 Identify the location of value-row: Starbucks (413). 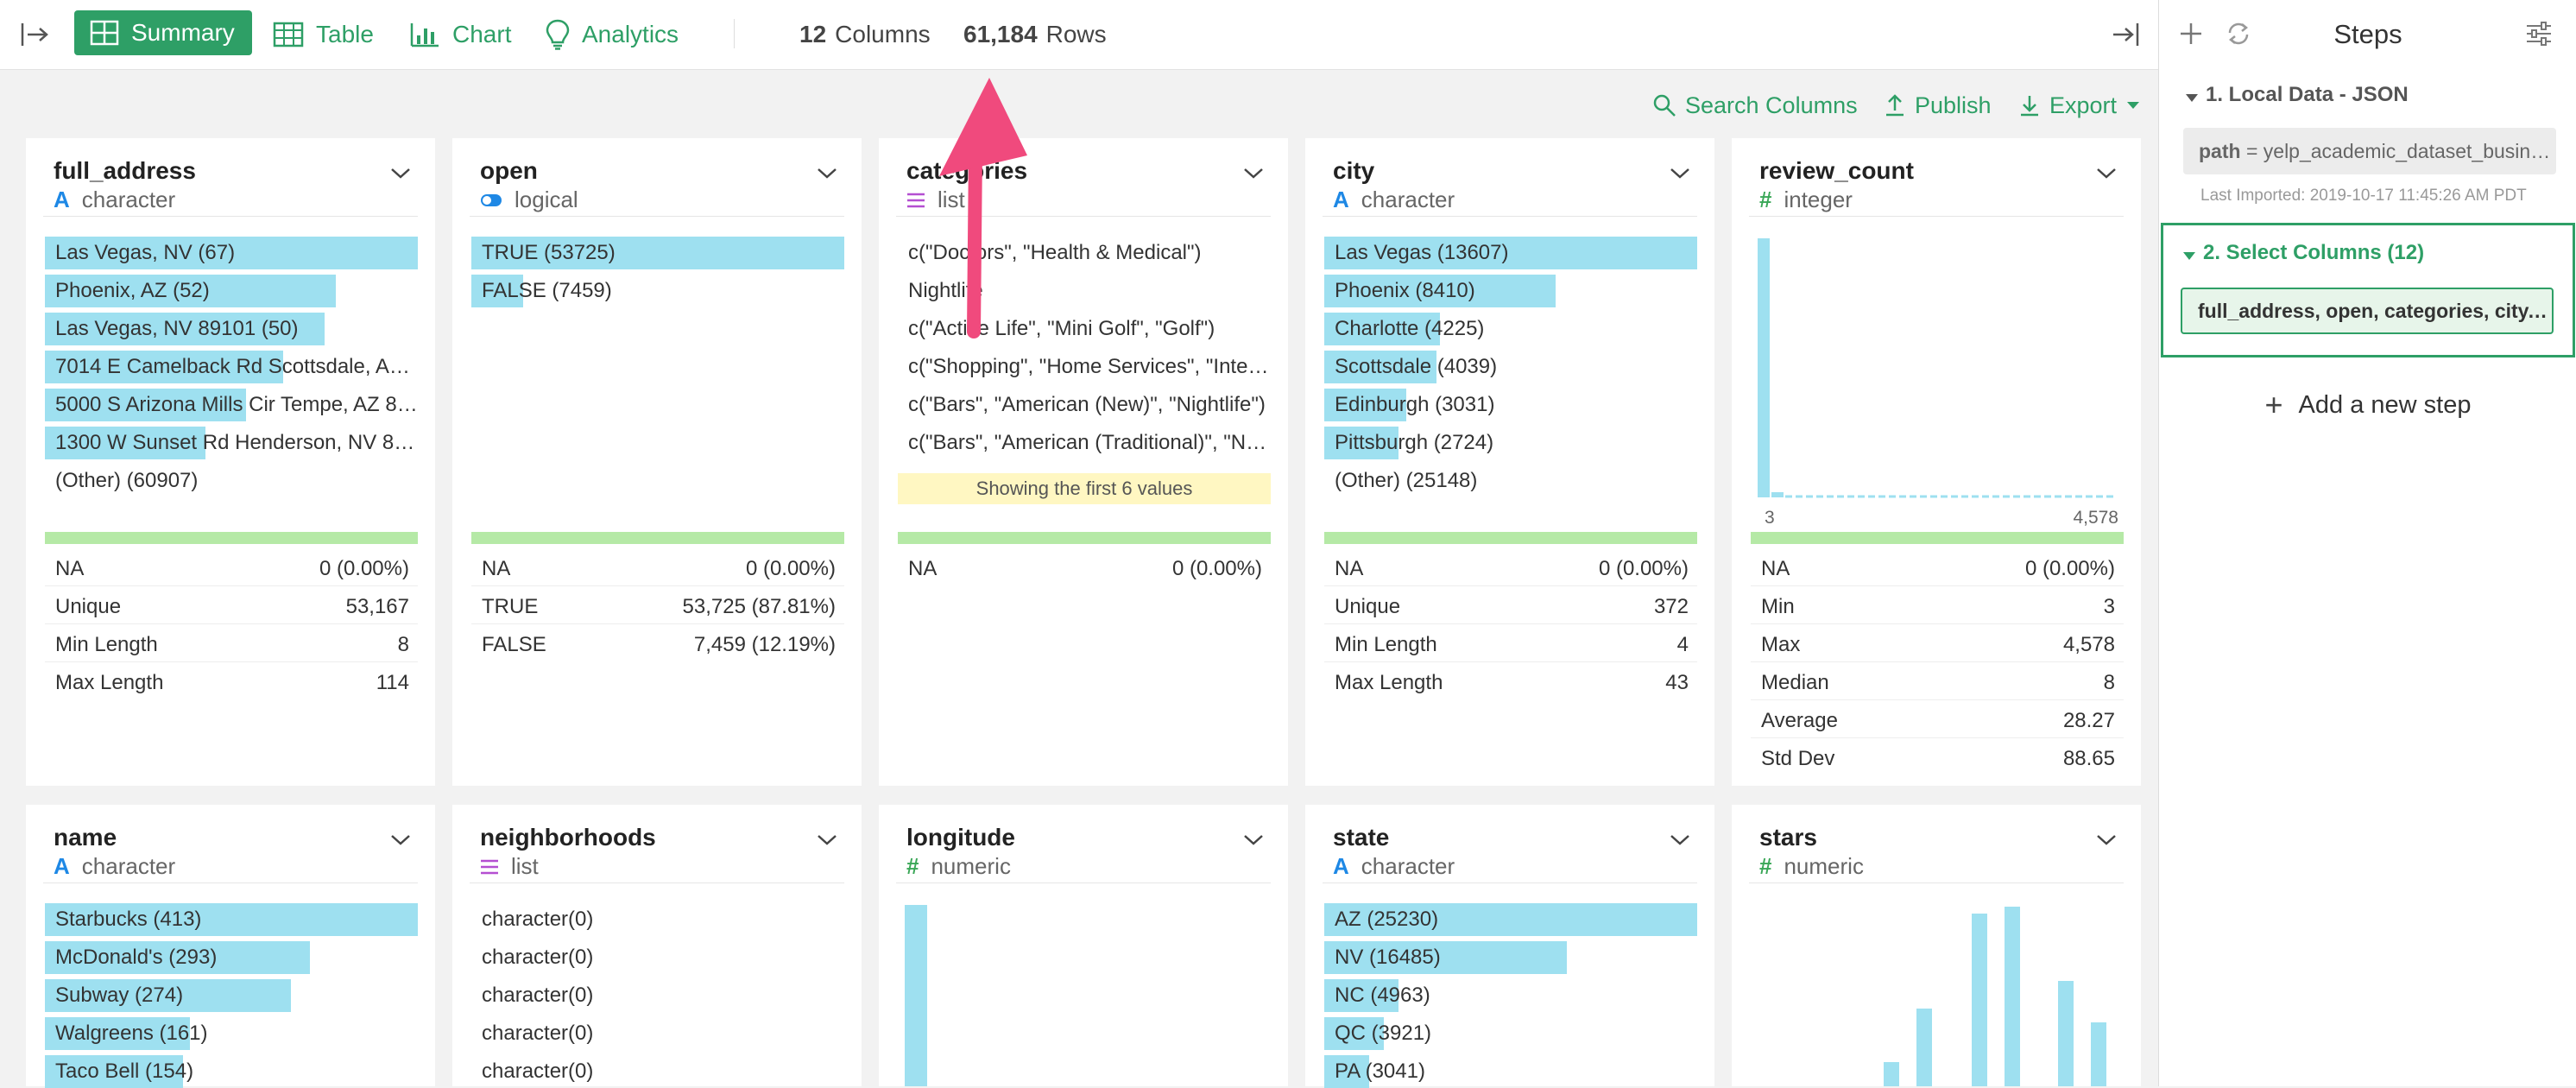
(231, 920).